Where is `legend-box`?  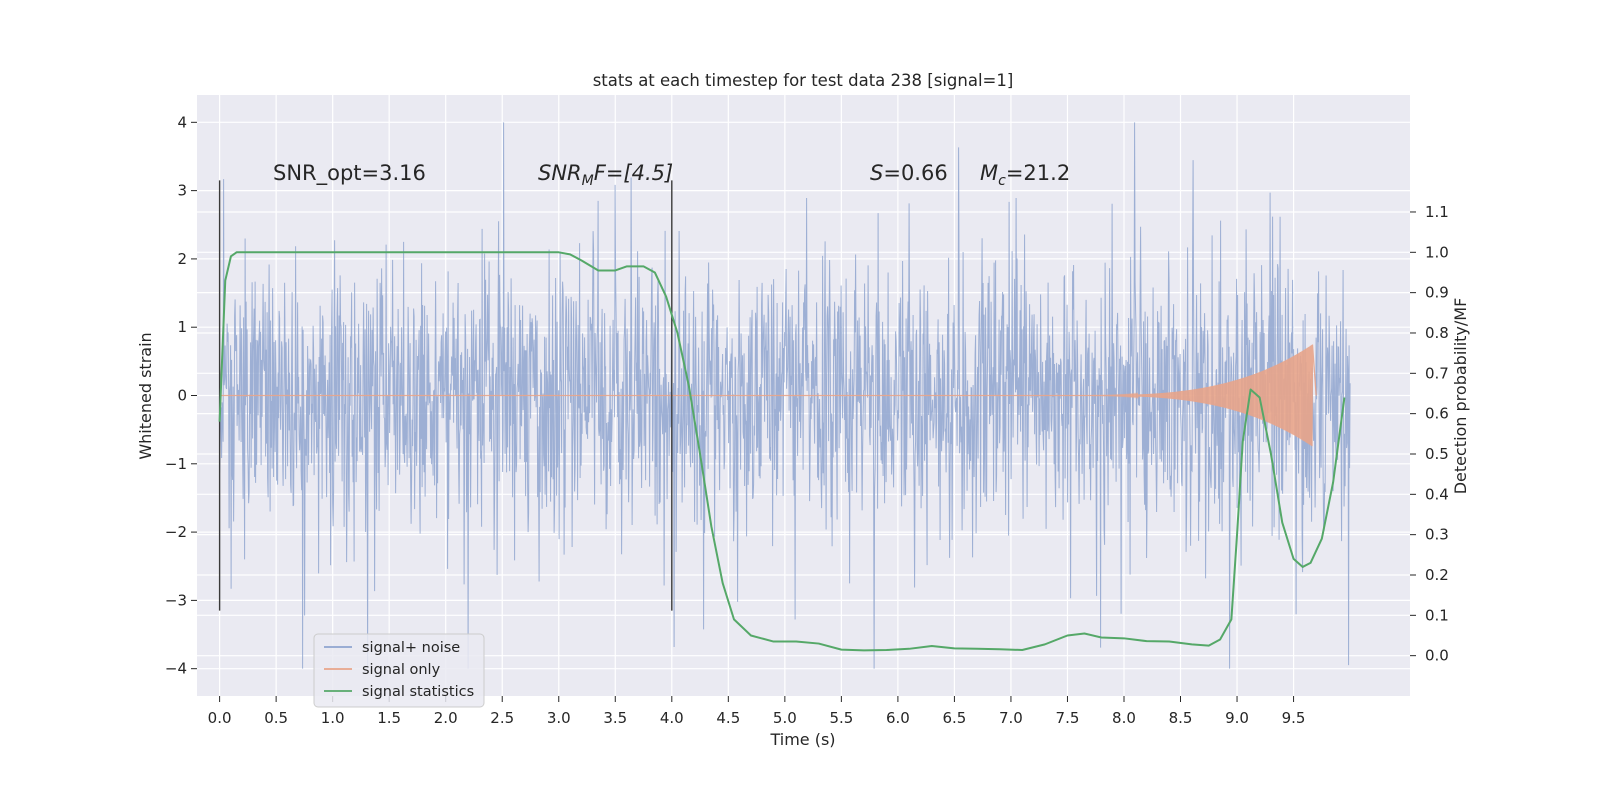
legend-box is located at coordinates (399, 670).